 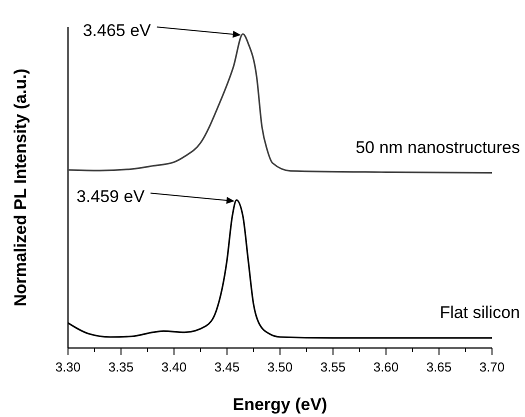 I want to click on x-axis-title: Energy (eV), so click(x=280, y=404).